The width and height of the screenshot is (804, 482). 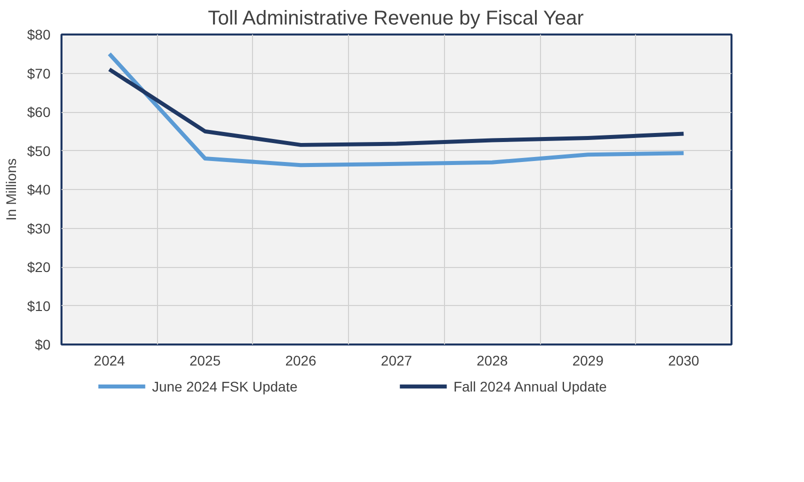 What do you see at coordinates (42, 344) in the screenshot?
I see `y-tick-label: $0` at bounding box center [42, 344].